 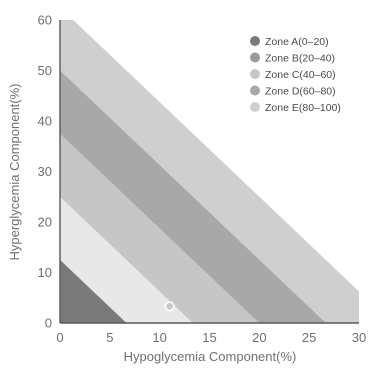 What do you see at coordinates (209, 337) in the screenshot?
I see `x-tick-label: 15` at bounding box center [209, 337].